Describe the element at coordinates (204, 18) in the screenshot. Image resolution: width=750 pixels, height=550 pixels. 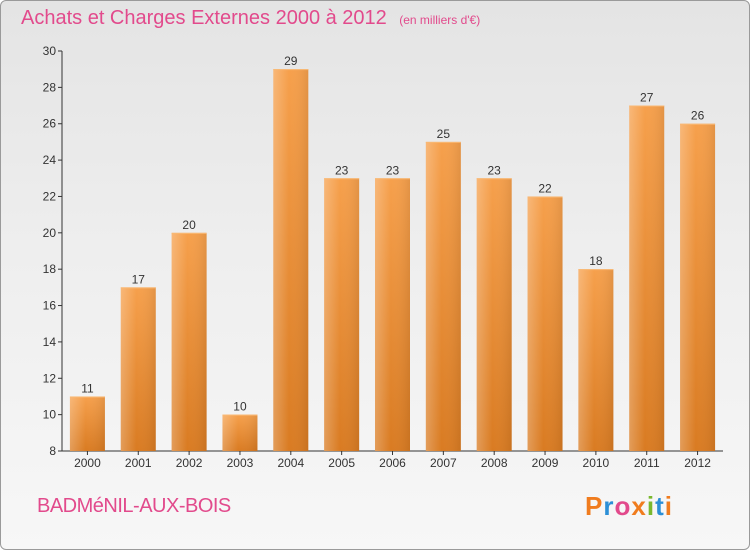
I see `chart-title: Achats et Charges Externes 2000 à 2012` at that location.